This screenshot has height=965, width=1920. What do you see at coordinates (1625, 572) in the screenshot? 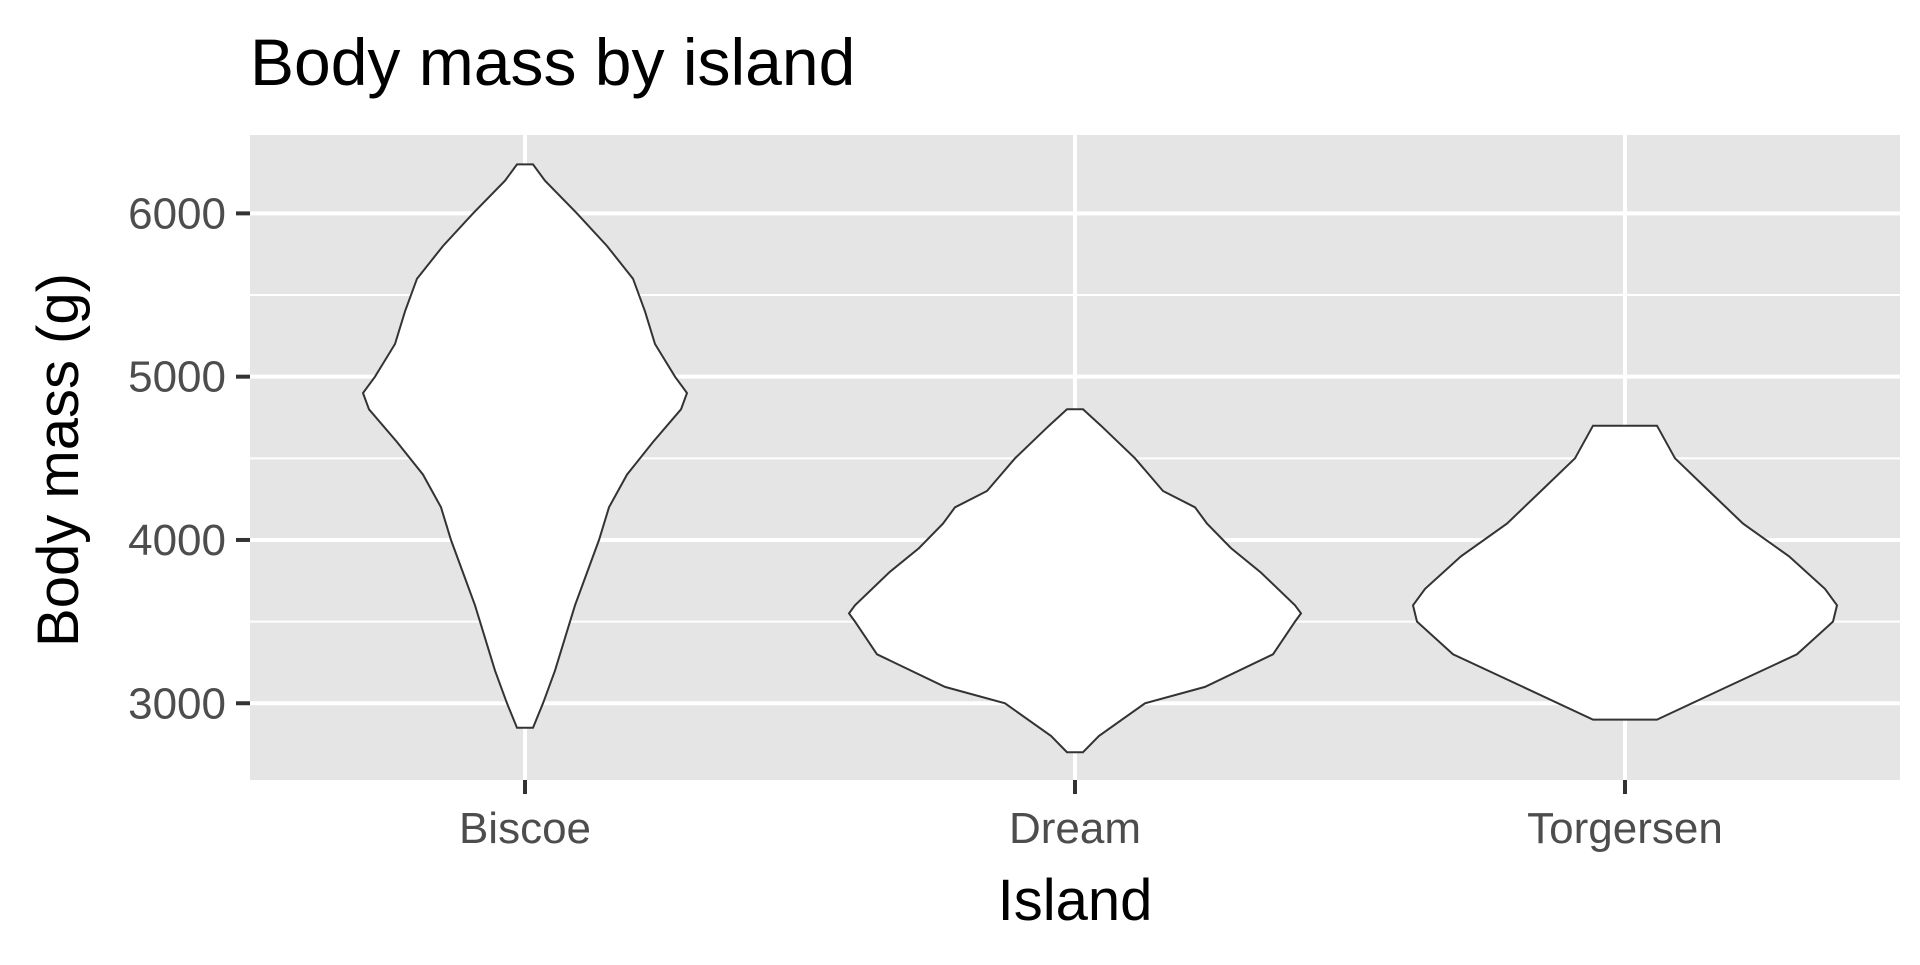
I see `violin-torgersen` at bounding box center [1625, 572].